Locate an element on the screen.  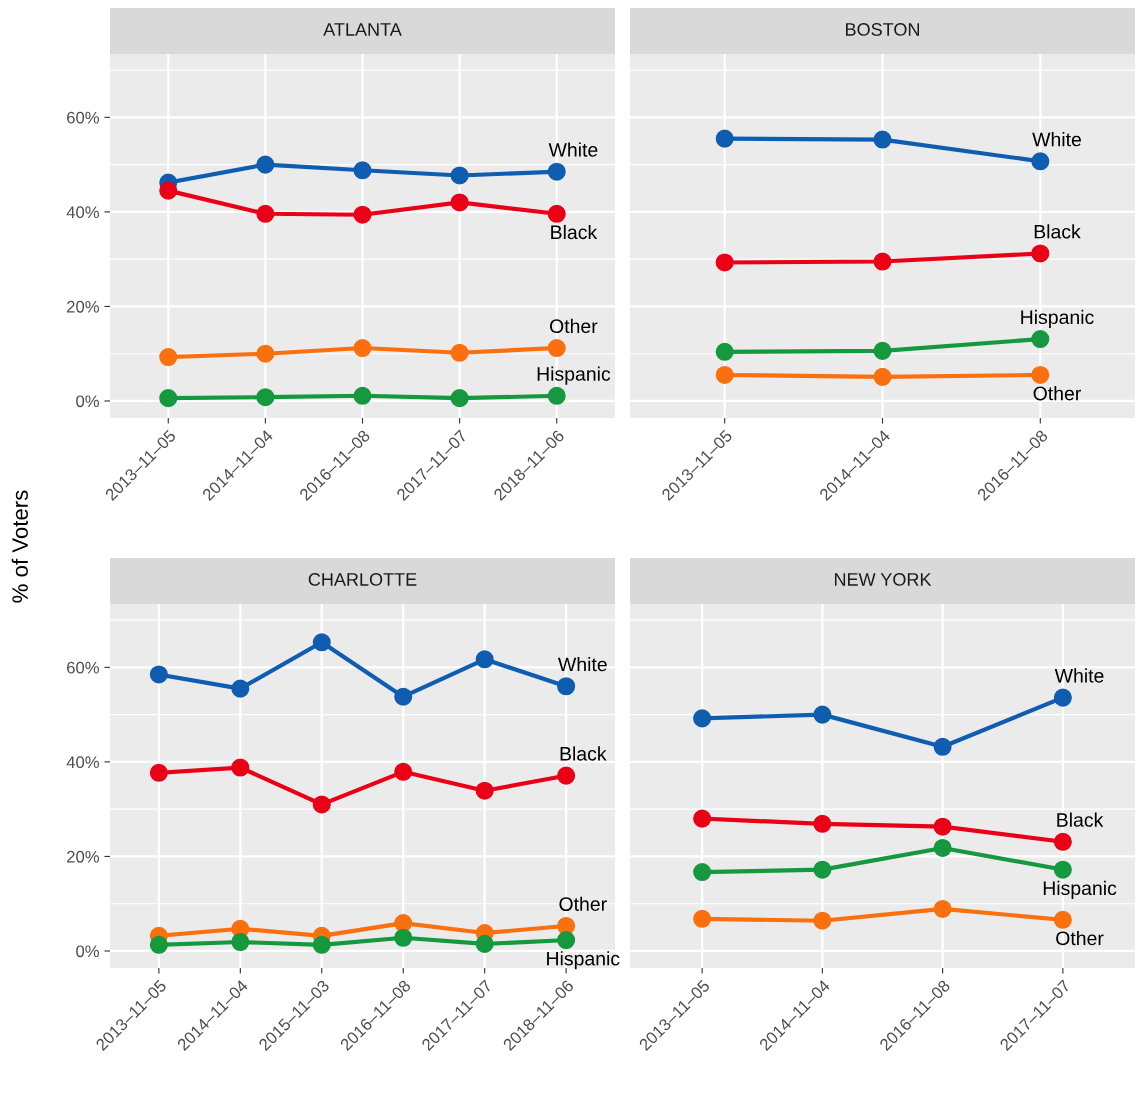
y-axis-title: % of Voters is located at coordinates (19, 546).